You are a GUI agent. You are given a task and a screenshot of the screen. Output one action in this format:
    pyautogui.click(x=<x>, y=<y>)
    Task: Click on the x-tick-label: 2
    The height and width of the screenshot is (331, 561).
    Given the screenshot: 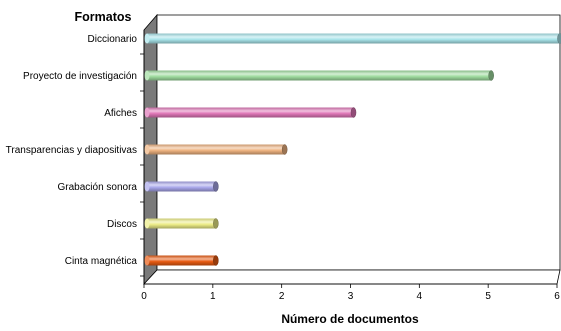 What is the action you would take?
    pyautogui.click(x=282, y=296)
    